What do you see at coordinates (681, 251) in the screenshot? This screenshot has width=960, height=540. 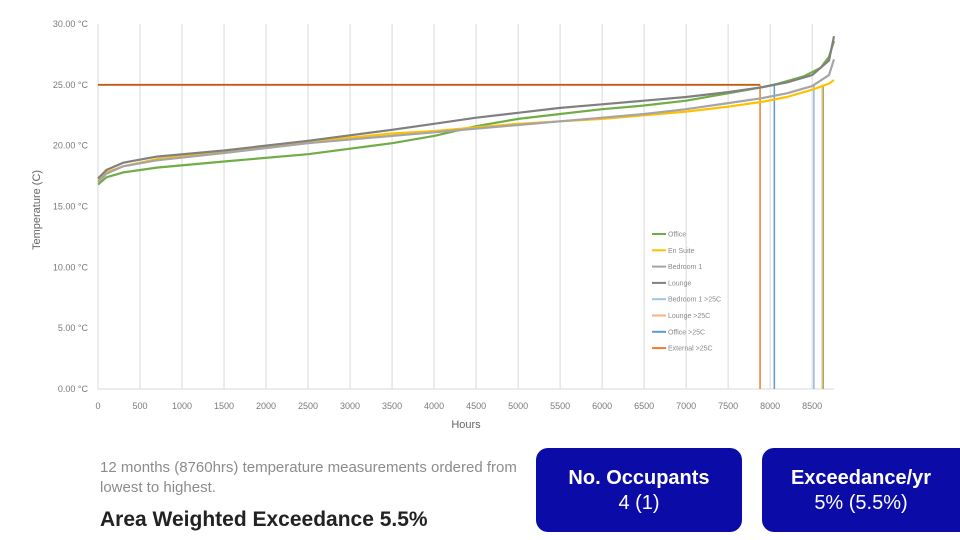 I see `legend-entry: En Suite` at bounding box center [681, 251].